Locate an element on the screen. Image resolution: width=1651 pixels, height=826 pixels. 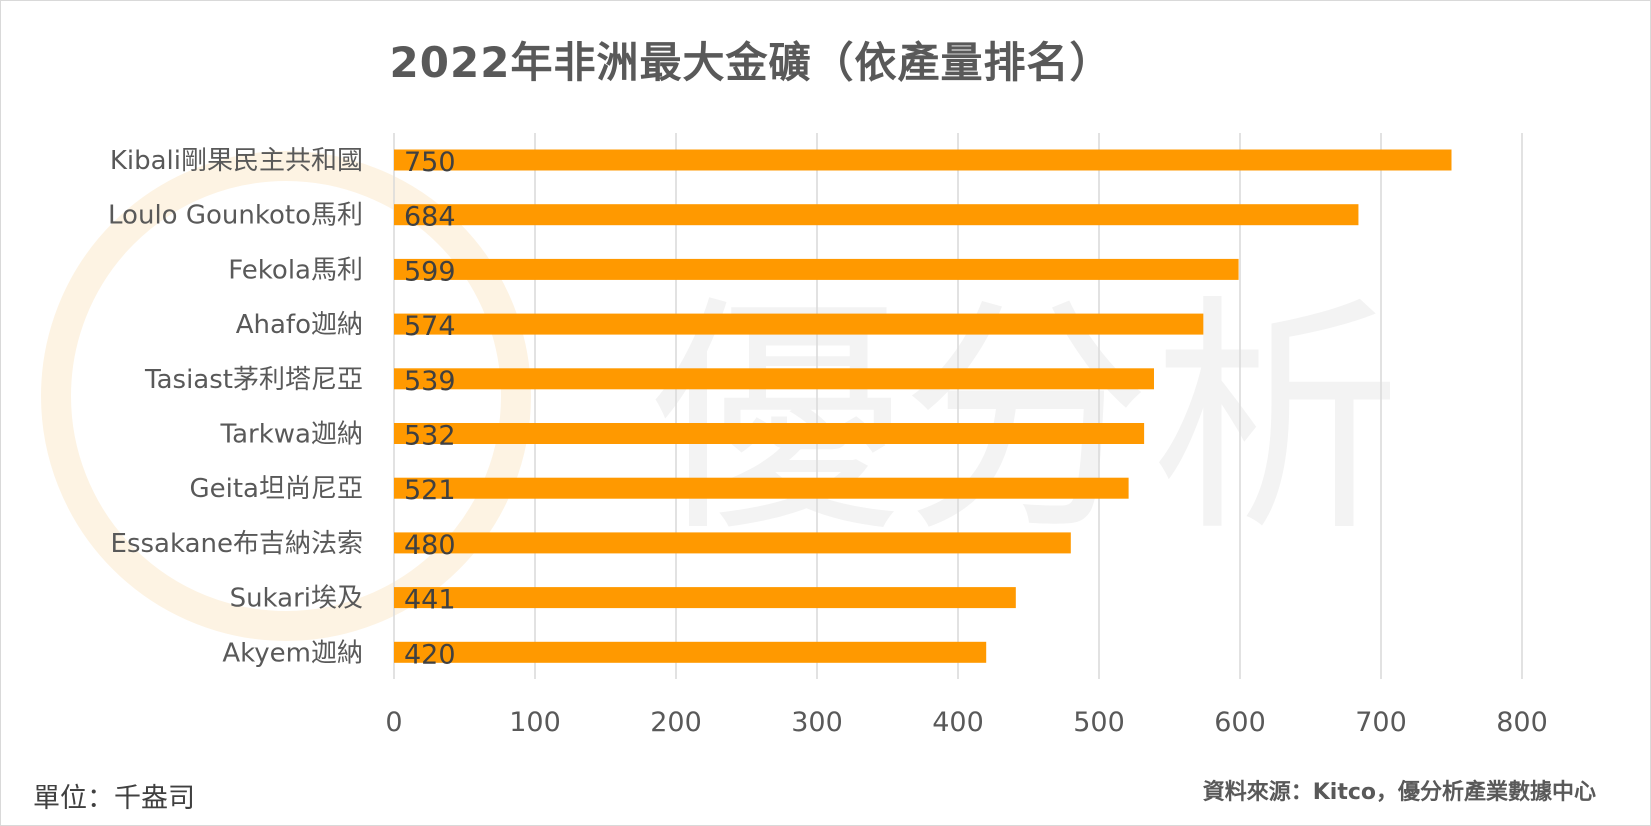
x-tick-label: 300 is located at coordinates (817, 722).